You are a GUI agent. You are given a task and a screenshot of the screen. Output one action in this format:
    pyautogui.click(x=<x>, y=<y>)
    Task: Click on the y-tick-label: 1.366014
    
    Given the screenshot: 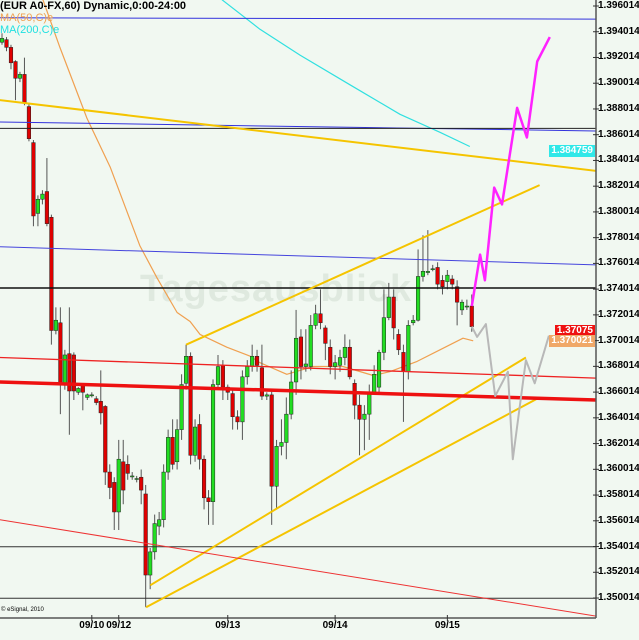 What is the action you would take?
    pyautogui.click(x=618, y=392)
    